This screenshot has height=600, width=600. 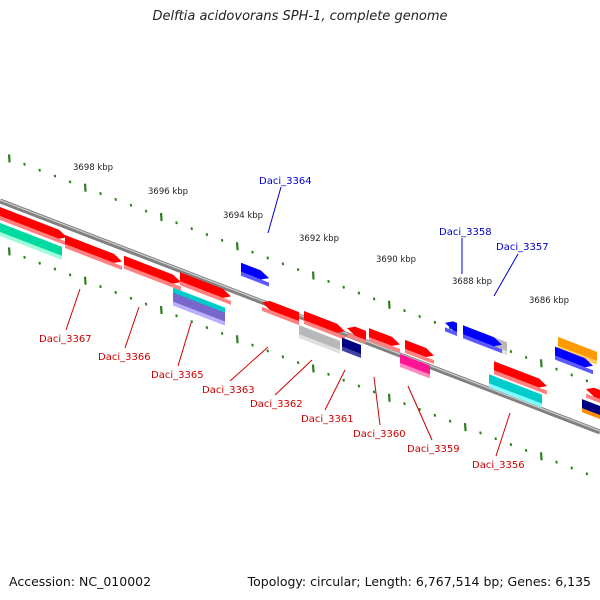 What do you see at coordinates (498, 465) in the screenshot?
I see `gene-label-reverse: Daci_3356` at bounding box center [498, 465].